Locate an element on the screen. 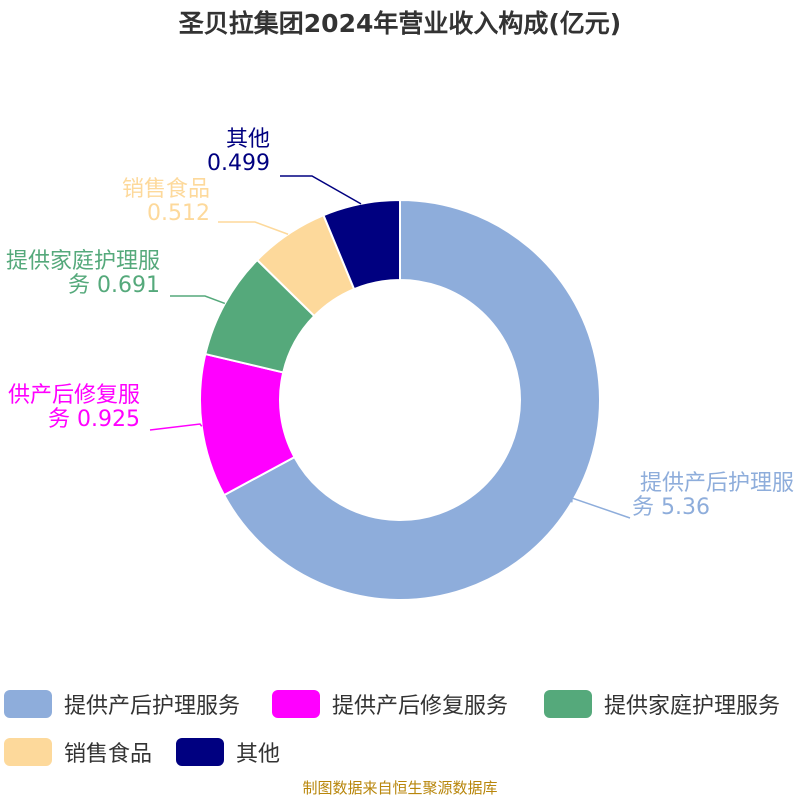 This screenshot has height=800, width=800. data-label-name: 供产后修复服 is located at coordinates (74, 395).